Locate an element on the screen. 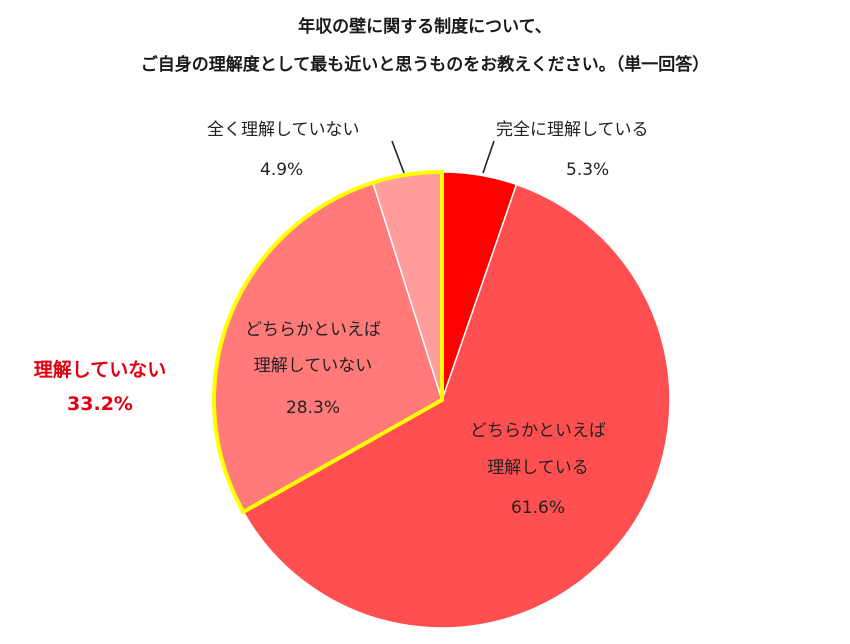 Image resolution: width=850 pixels, height=644 pixels. slice-label-somewhat-not-understand-line-2: 理解していない is located at coordinates (313, 366).